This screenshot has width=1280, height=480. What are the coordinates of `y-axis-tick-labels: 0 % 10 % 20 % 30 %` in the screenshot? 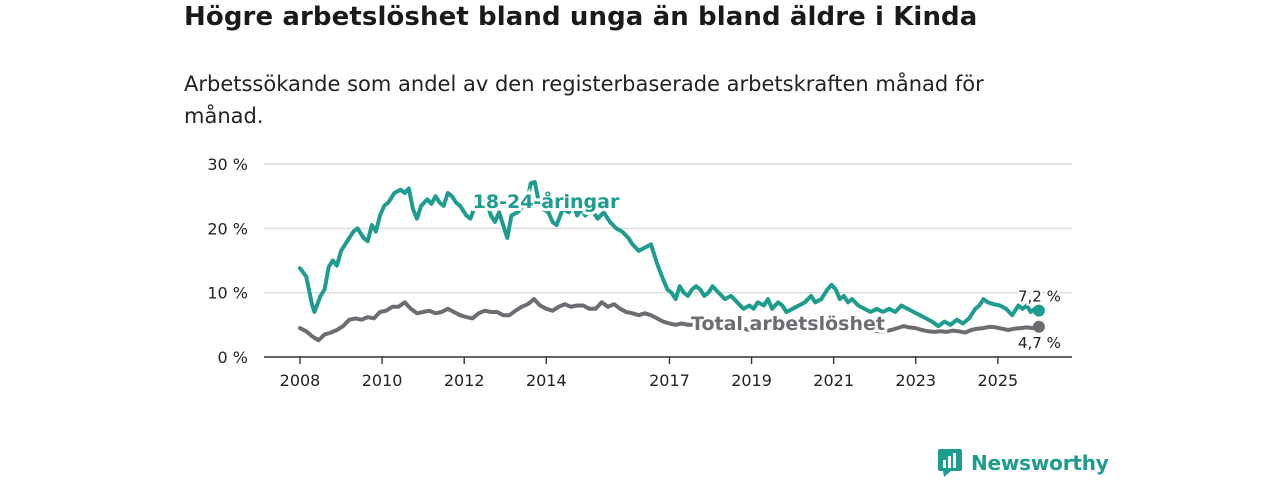 It's located at (227, 261).